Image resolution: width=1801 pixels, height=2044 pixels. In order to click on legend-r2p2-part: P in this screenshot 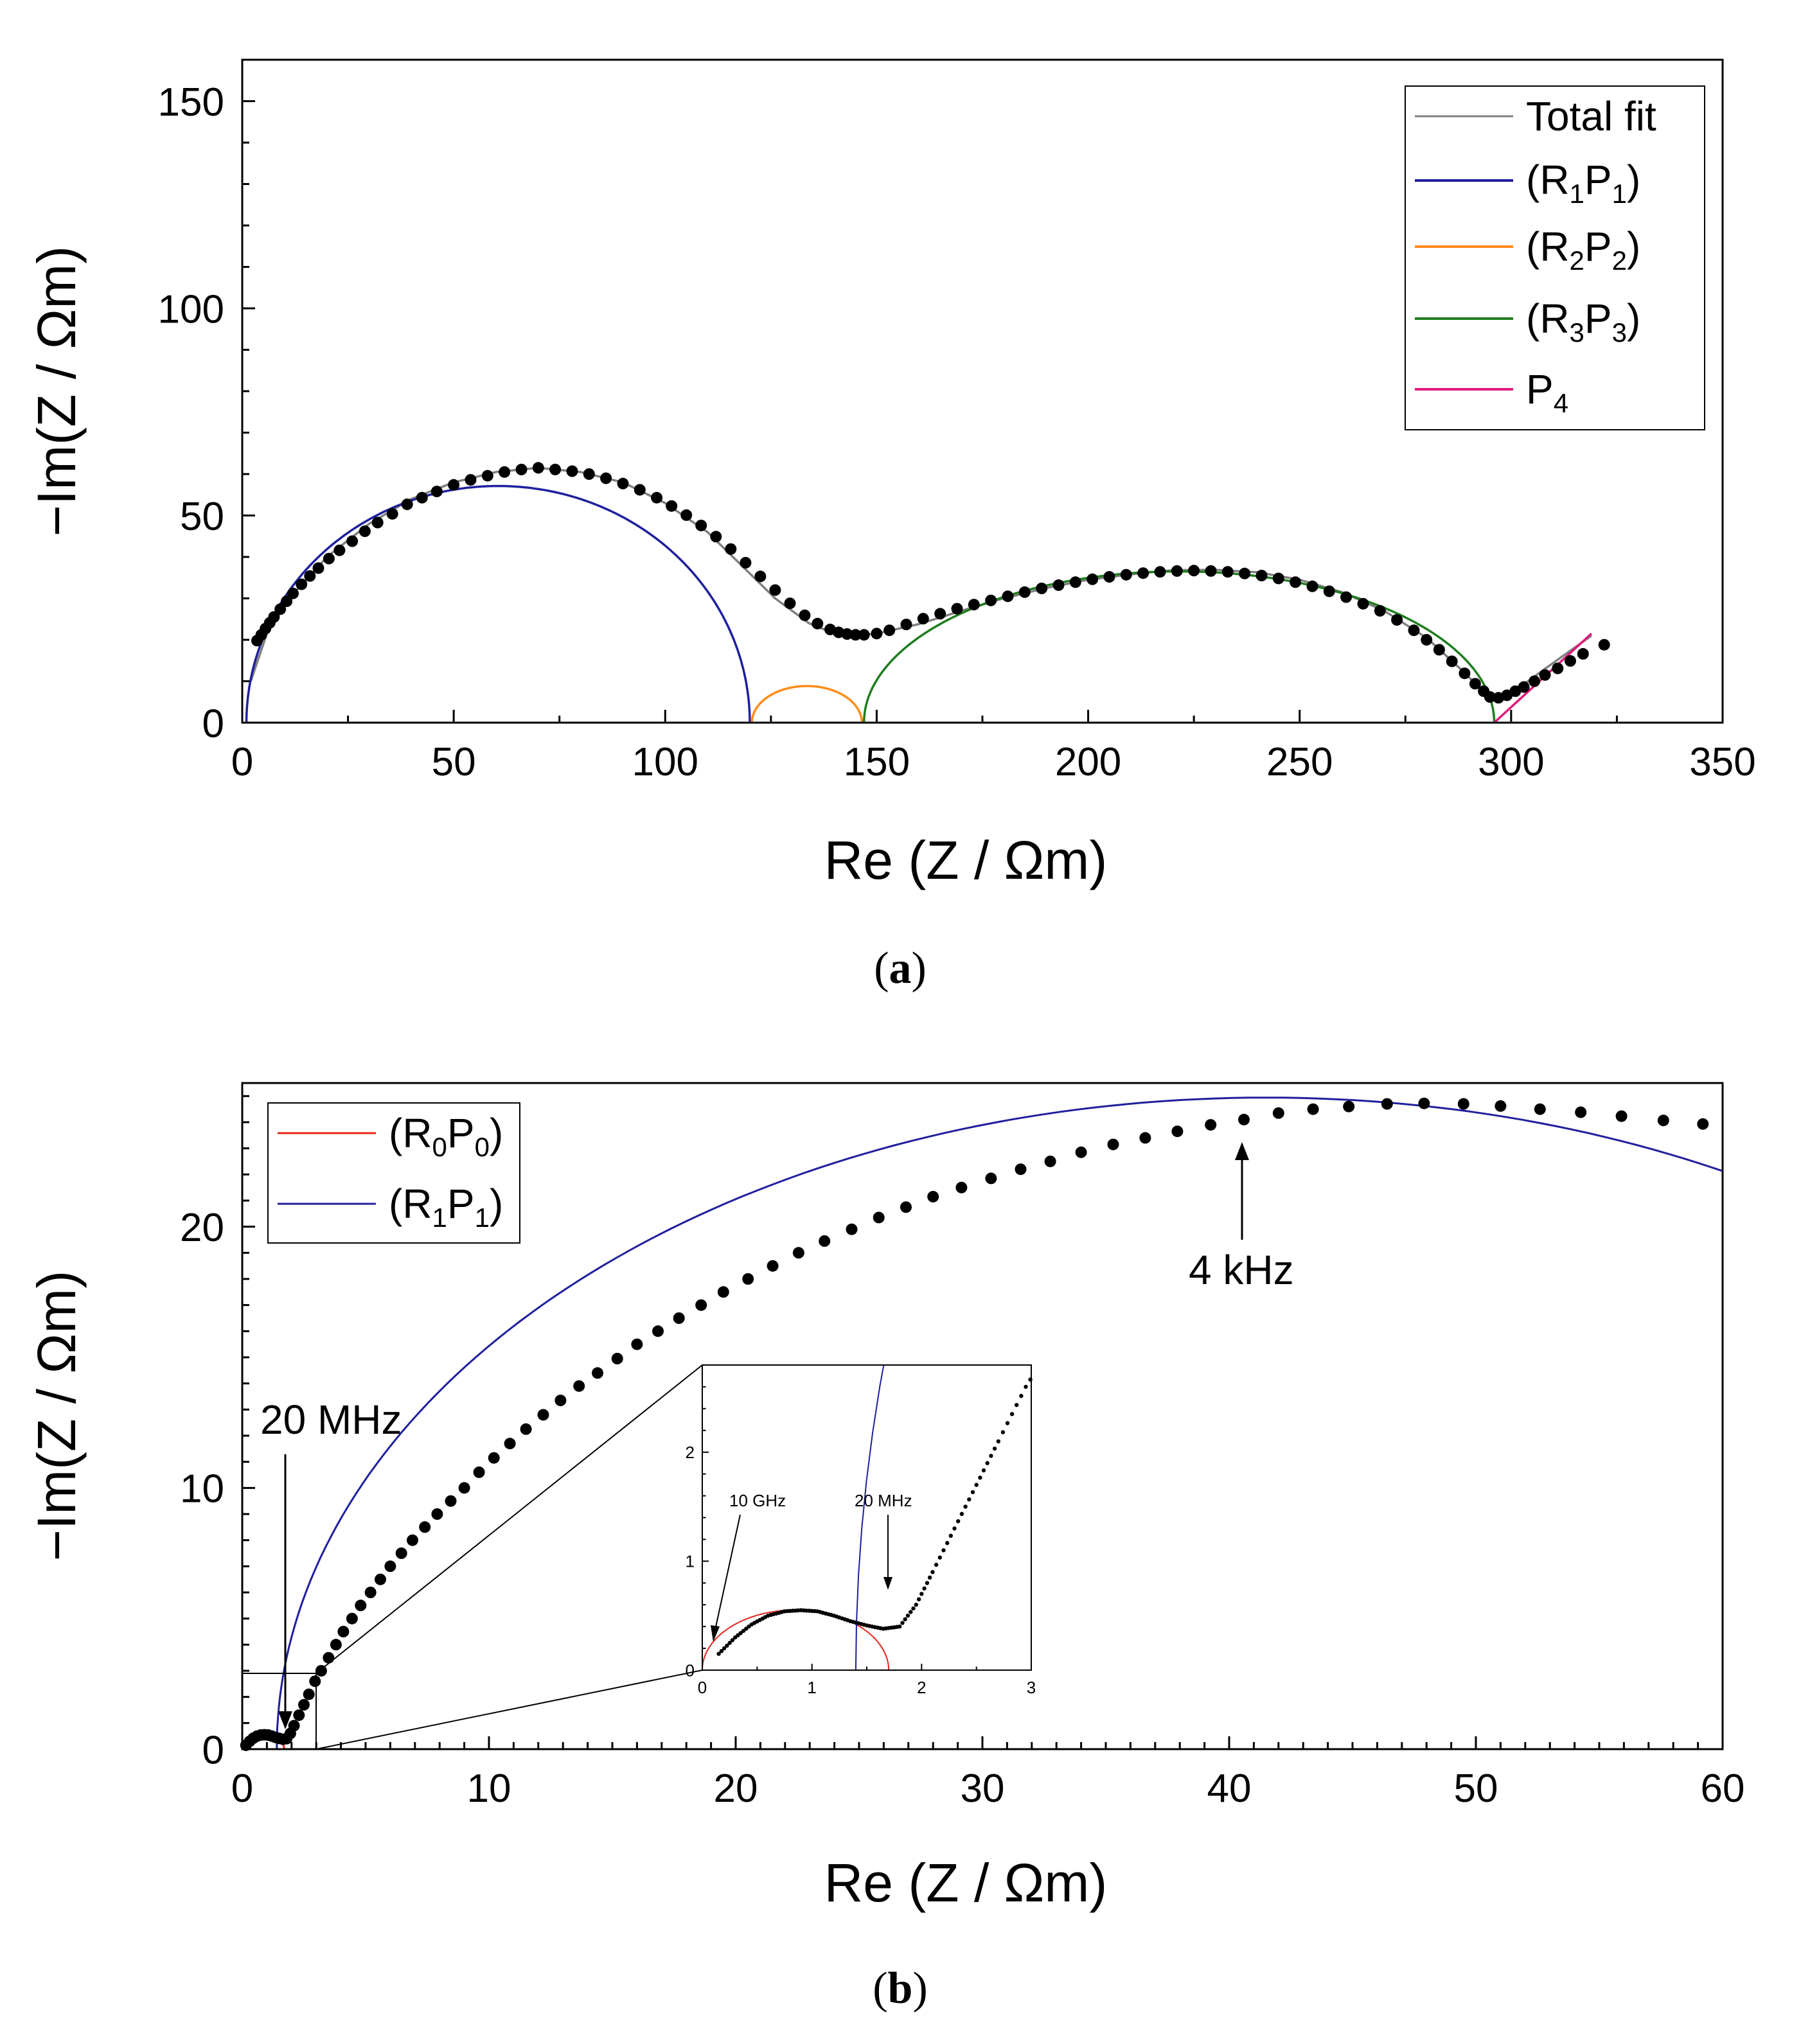, I will do `click(1598, 247)`.